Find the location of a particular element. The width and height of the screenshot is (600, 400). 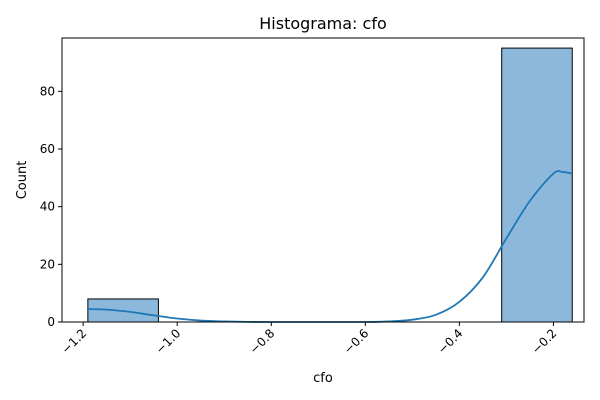

y-tick-label: 40 is located at coordinates (47, 207).